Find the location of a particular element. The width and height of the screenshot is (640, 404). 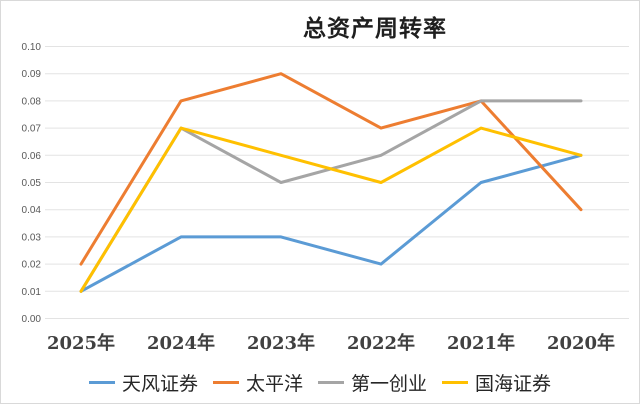

y-tick-label: 0.04 is located at coordinates (32, 210).